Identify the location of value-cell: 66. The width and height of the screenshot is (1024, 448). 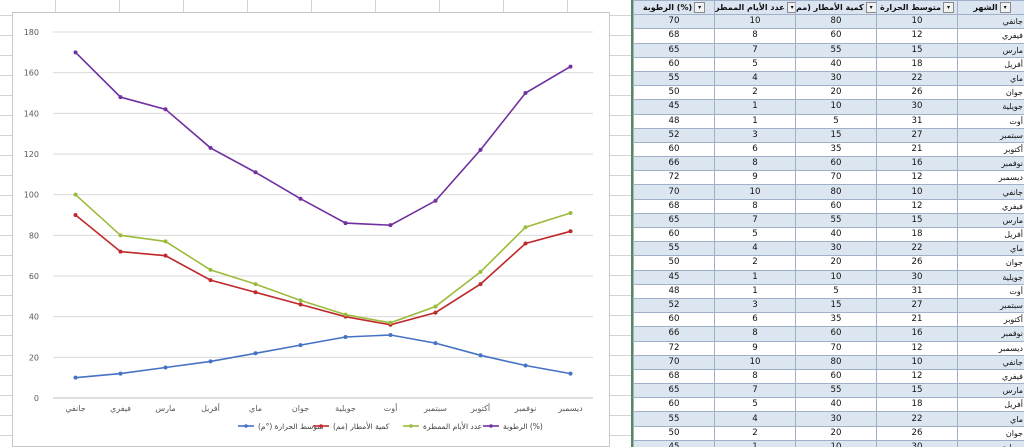
(674, 164).